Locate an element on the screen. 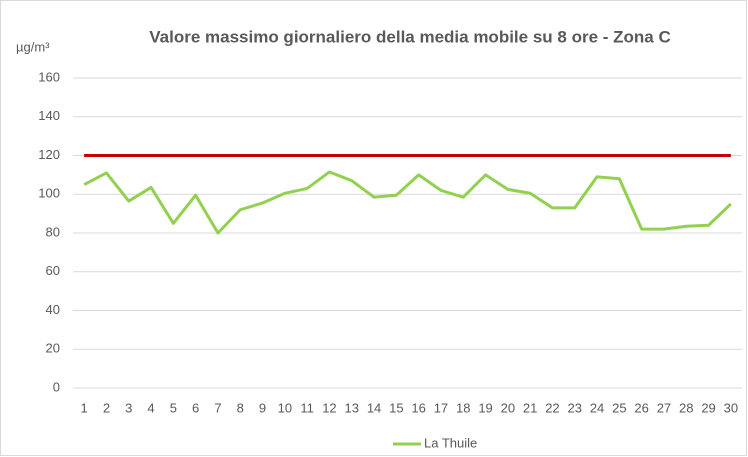 The width and height of the screenshot is (748, 457). y-tick-label: 60 is located at coordinates (53, 270).